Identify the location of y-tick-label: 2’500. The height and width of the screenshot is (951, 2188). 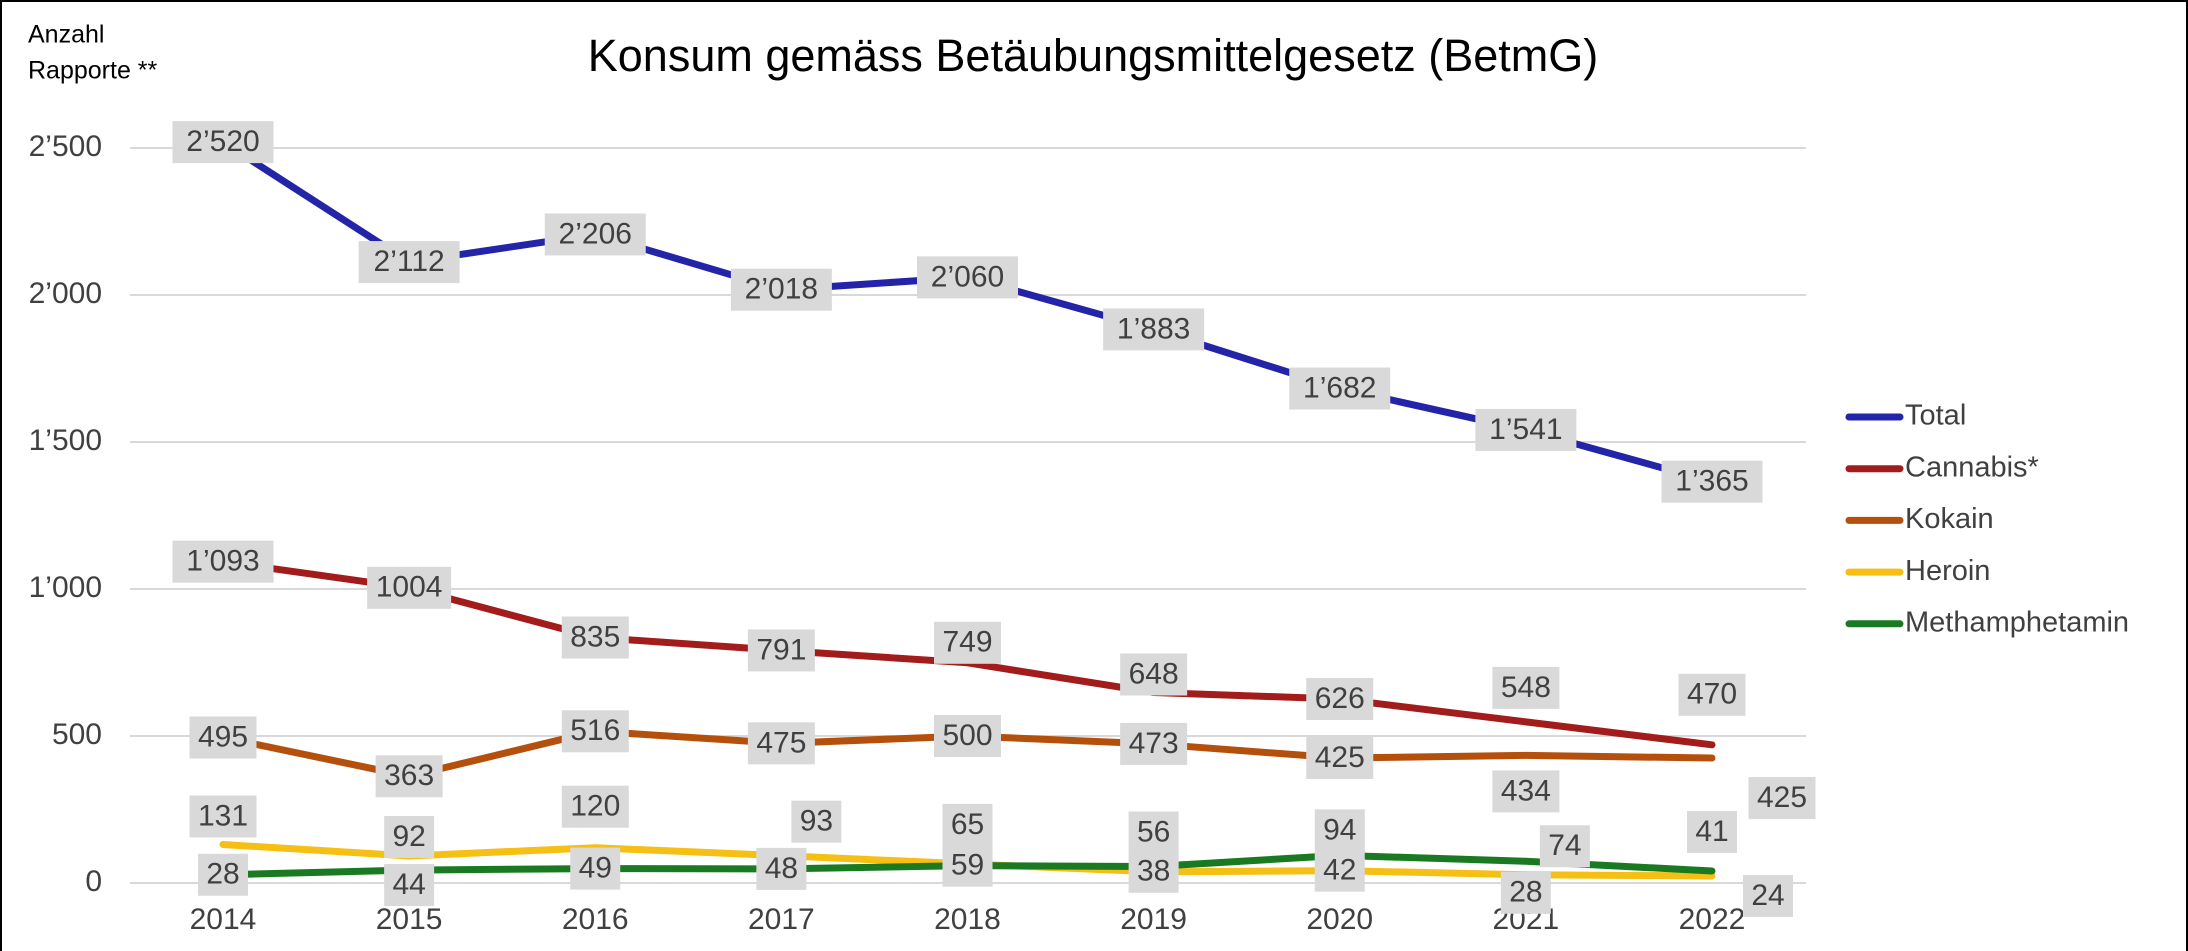
(65, 146).